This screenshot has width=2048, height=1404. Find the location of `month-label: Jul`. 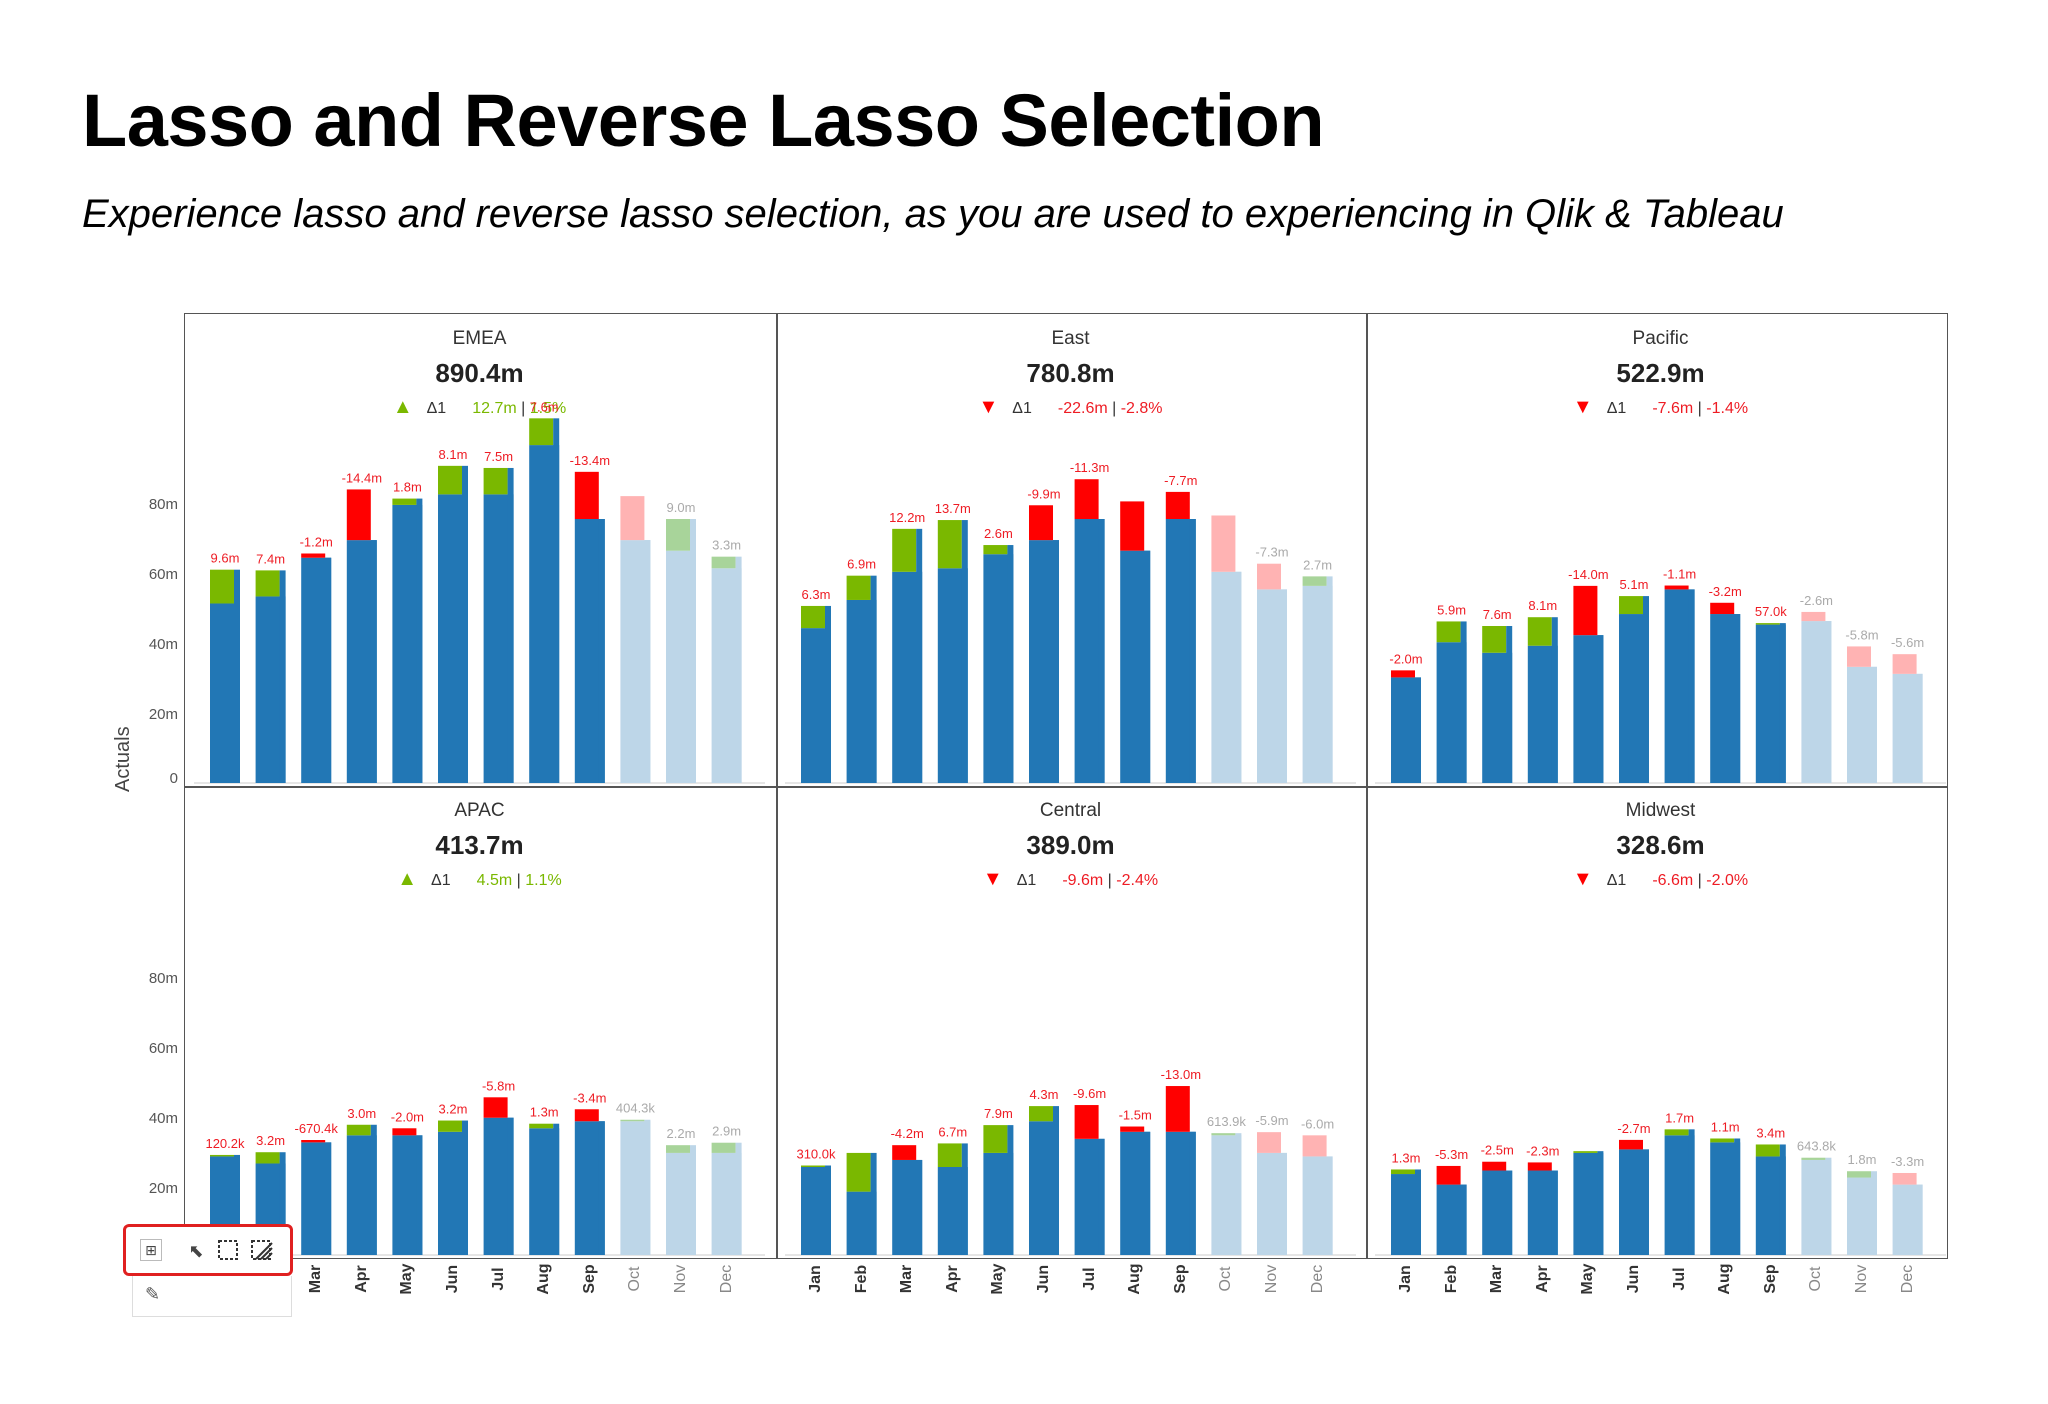

month-label: Jul is located at coordinates (1089, 1279).